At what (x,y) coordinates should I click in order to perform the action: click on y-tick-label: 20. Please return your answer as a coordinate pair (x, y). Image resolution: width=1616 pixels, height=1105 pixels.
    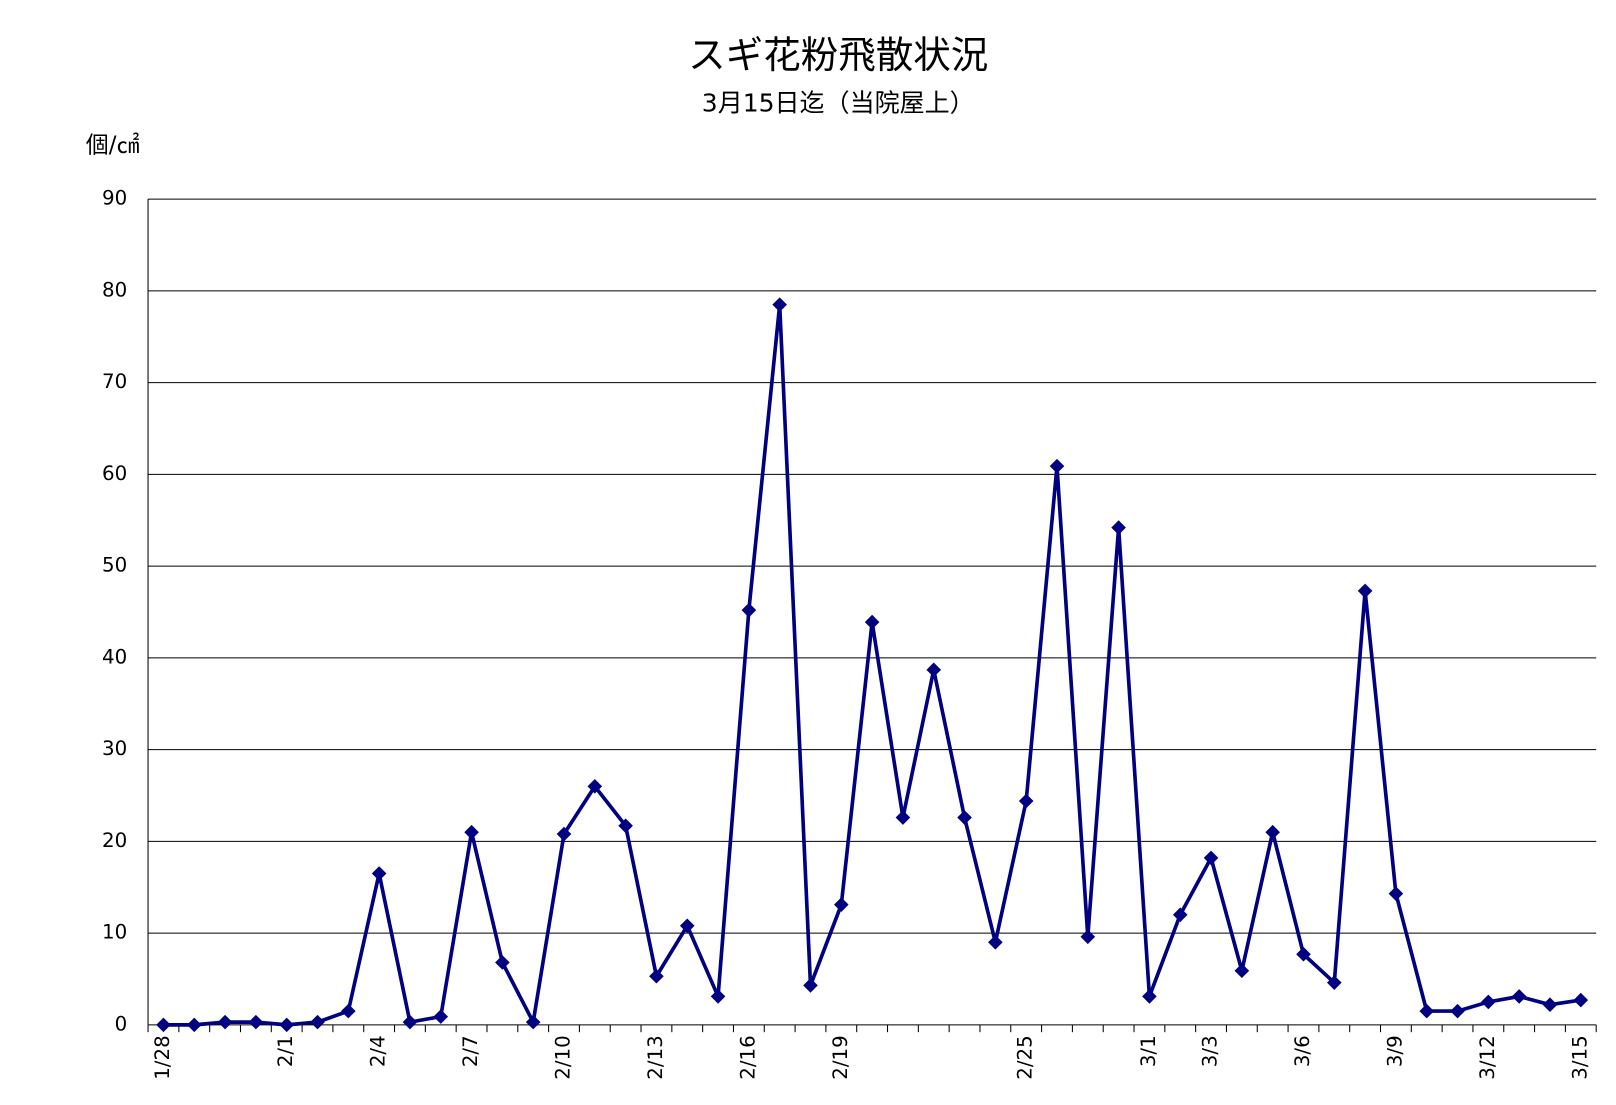
    Looking at the image, I should click on (114, 840).